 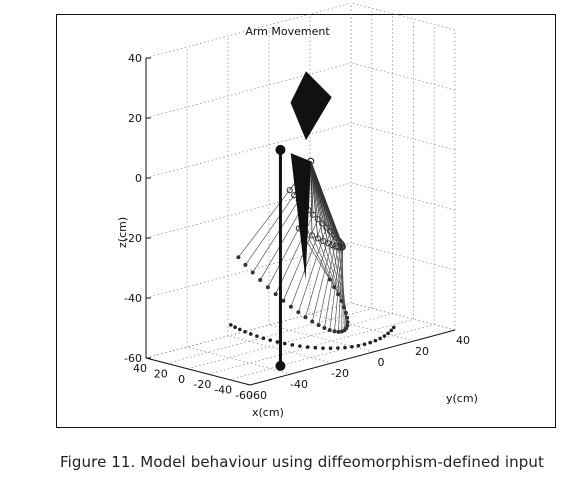 I want to click on x-tick-label: -60, so click(x=244, y=395).